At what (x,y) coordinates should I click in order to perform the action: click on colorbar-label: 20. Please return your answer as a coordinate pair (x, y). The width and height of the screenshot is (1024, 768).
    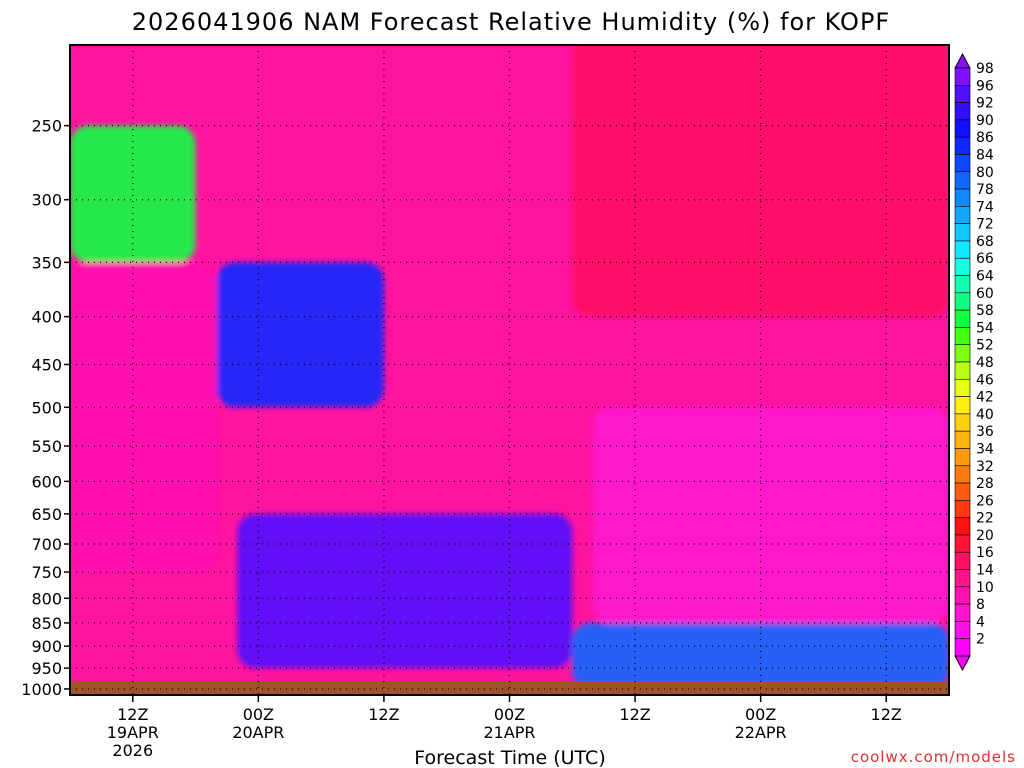
    Looking at the image, I should click on (985, 536).